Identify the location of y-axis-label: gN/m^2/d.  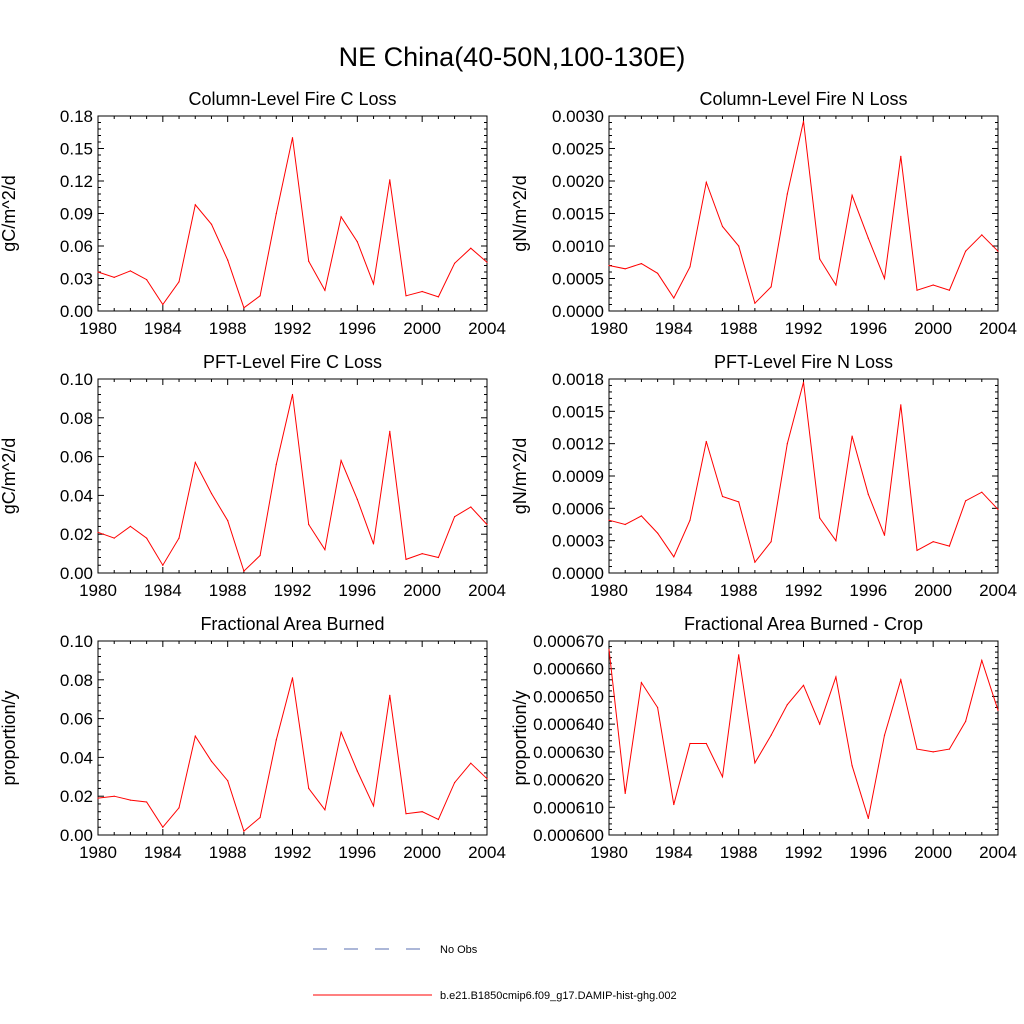
(520, 213).